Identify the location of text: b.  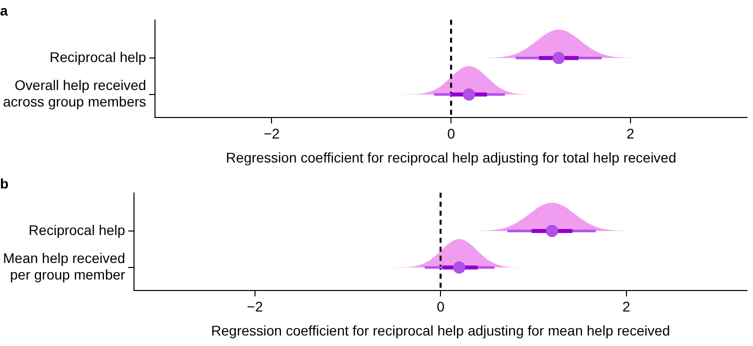
(4, 183).